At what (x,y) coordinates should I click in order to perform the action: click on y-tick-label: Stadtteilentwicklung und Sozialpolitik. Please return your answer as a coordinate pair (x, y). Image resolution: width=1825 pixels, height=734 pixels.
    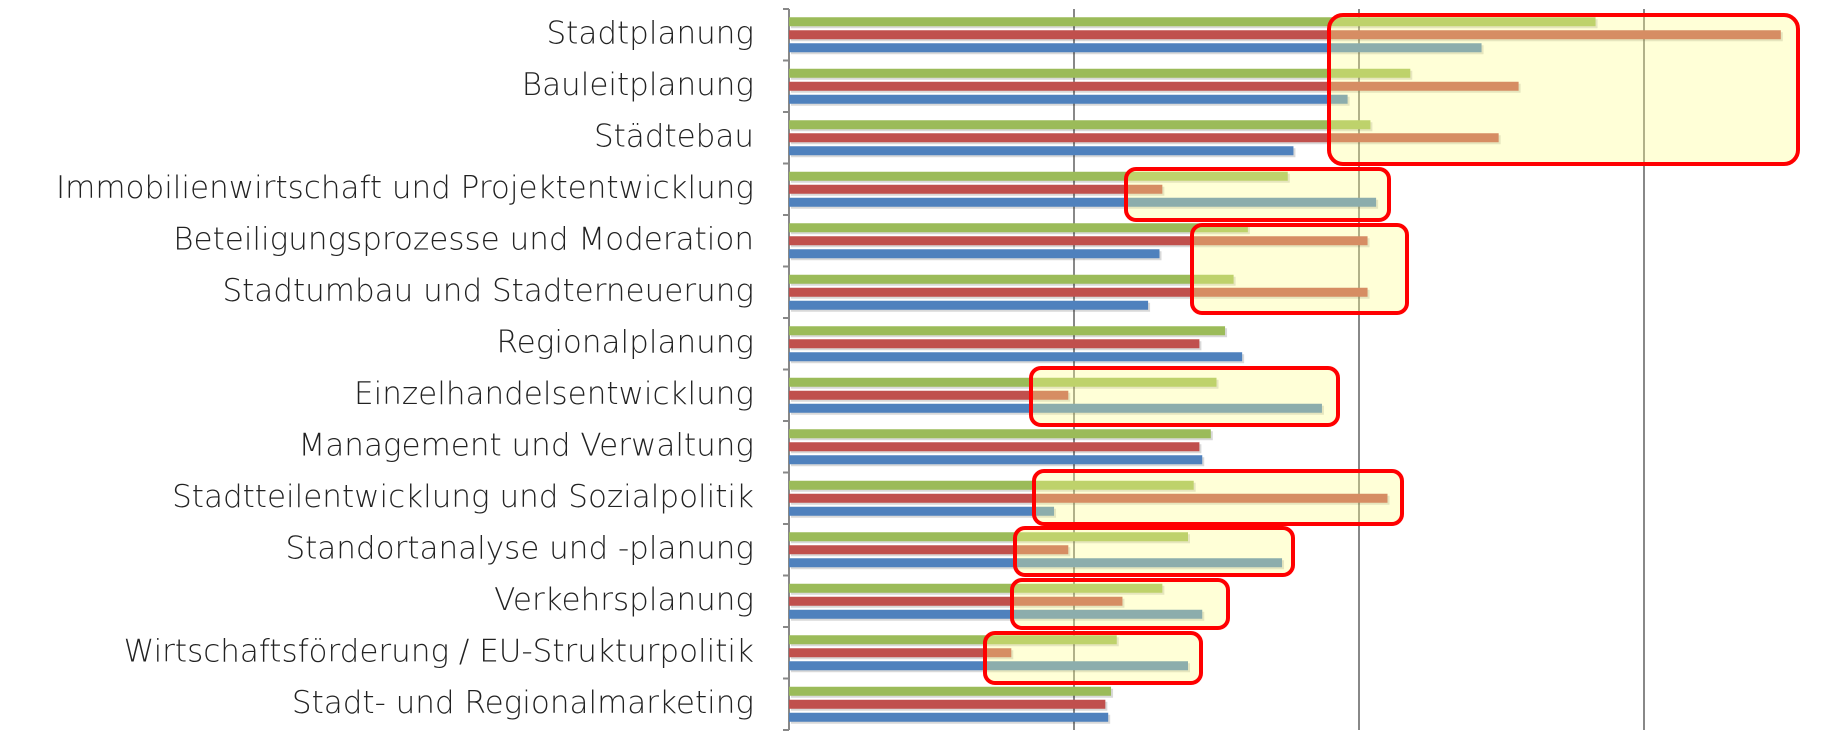
    Looking at the image, I should click on (463, 497).